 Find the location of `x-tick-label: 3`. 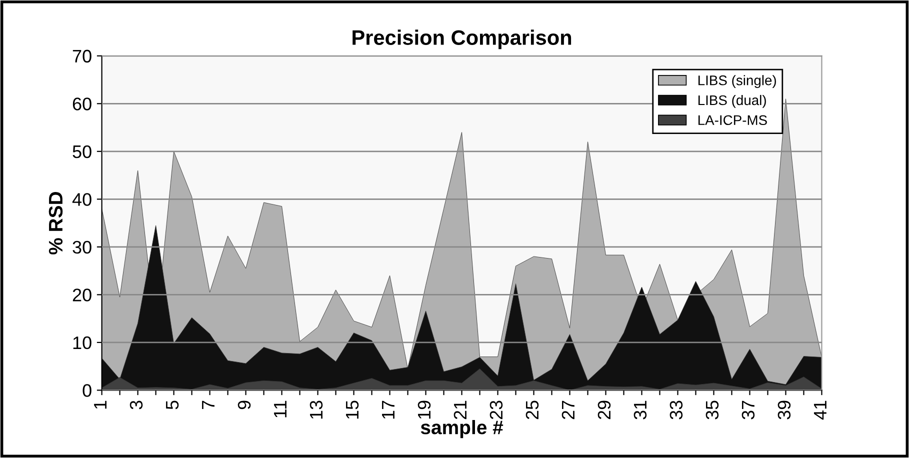

x-tick-label: 3 is located at coordinates (136, 405).